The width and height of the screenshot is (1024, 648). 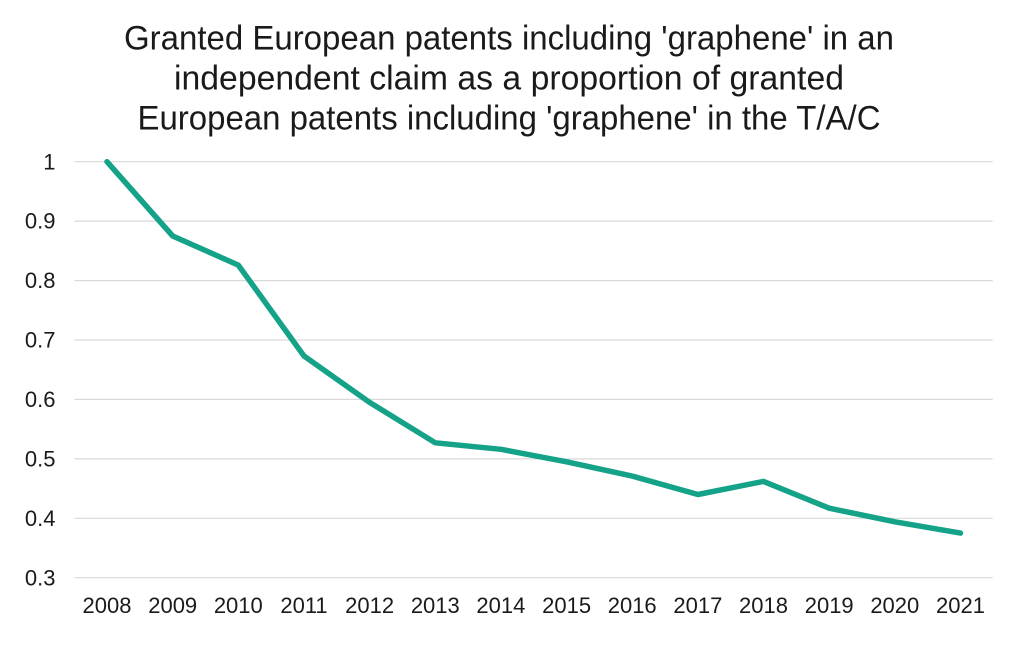 I want to click on svg-text: 2009, so click(x=172, y=605).